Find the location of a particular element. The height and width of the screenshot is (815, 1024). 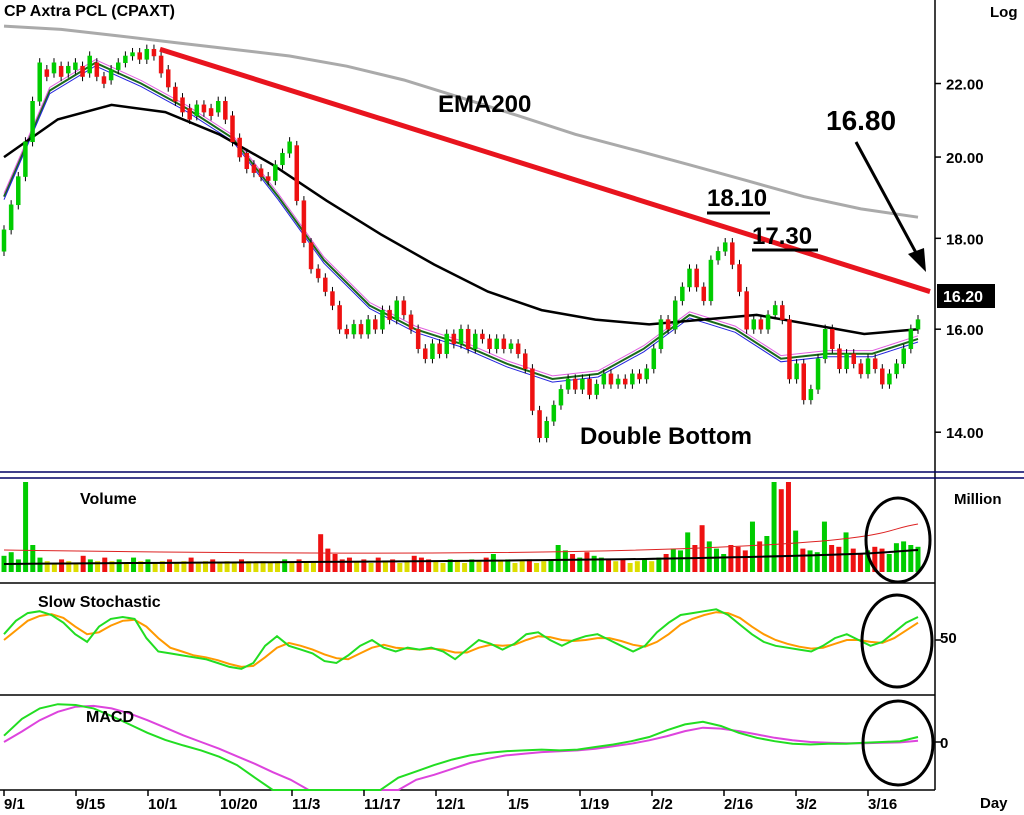

price-tick-label: 16.00 is located at coordinates (965, 330).